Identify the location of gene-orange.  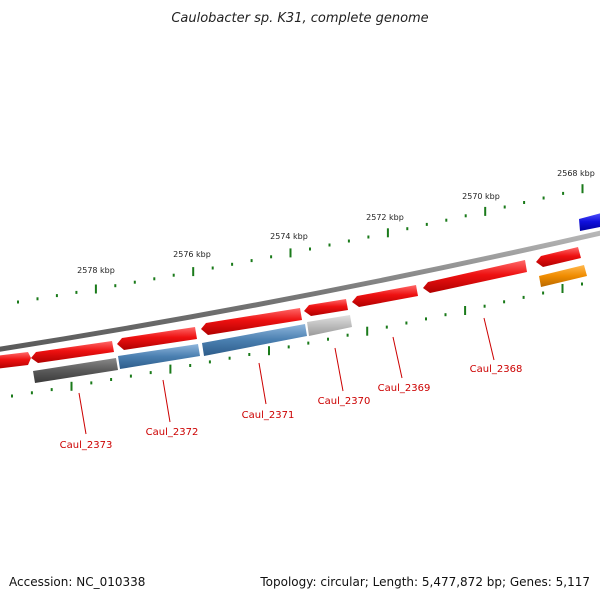
(563, 276).